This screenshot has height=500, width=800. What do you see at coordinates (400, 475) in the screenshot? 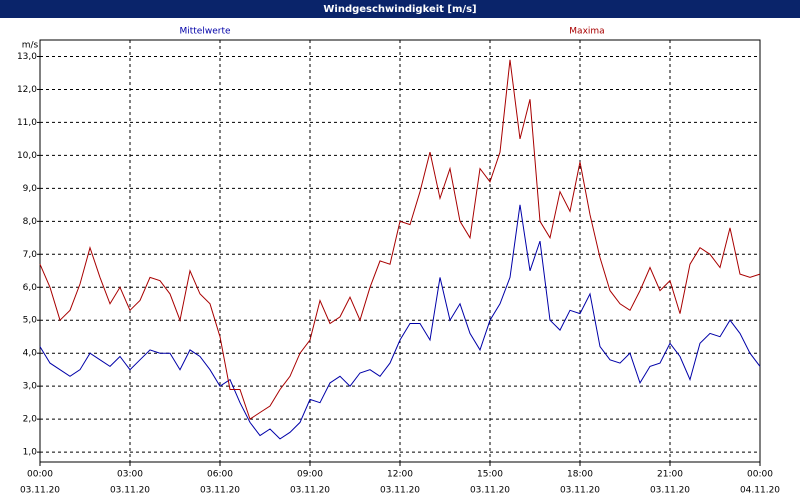
I see `x-tick-label: 12:00` at bounding box center [400, 475].